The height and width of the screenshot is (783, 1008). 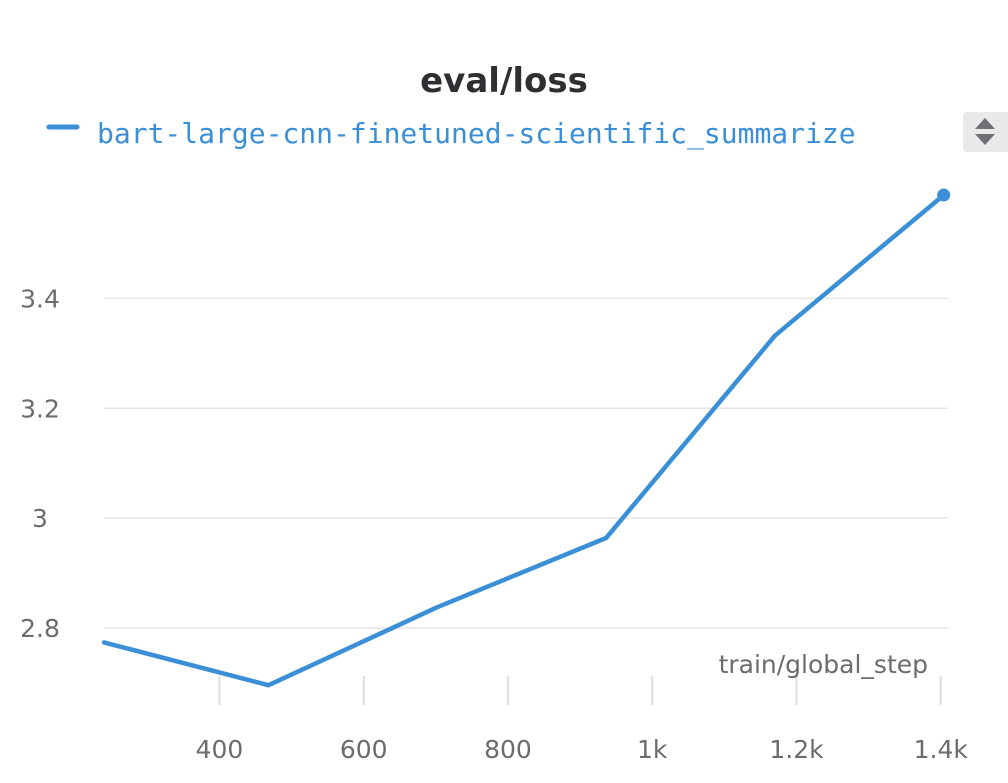 What do you see at coordinates (364, 749) in the screenshot?
I see `x-tick-label: 600` at bounding box center [364, 749].